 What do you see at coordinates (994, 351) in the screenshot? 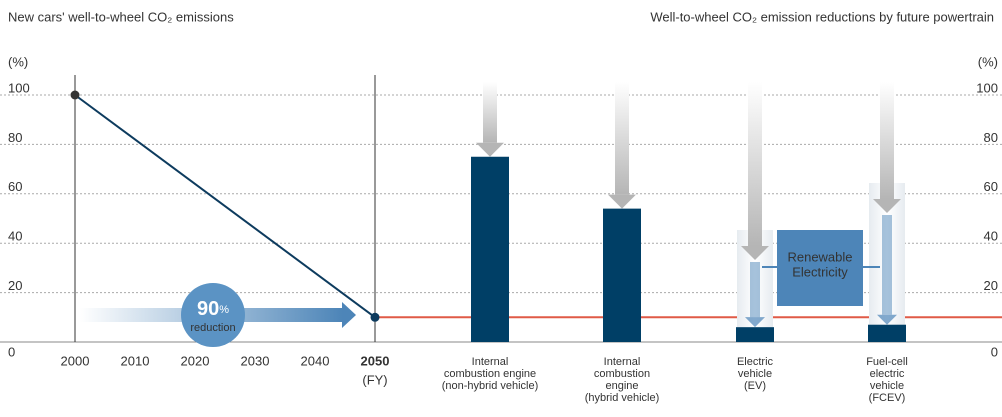
I see `y-tick-label-right: 0` at bounding box center [994, 351].